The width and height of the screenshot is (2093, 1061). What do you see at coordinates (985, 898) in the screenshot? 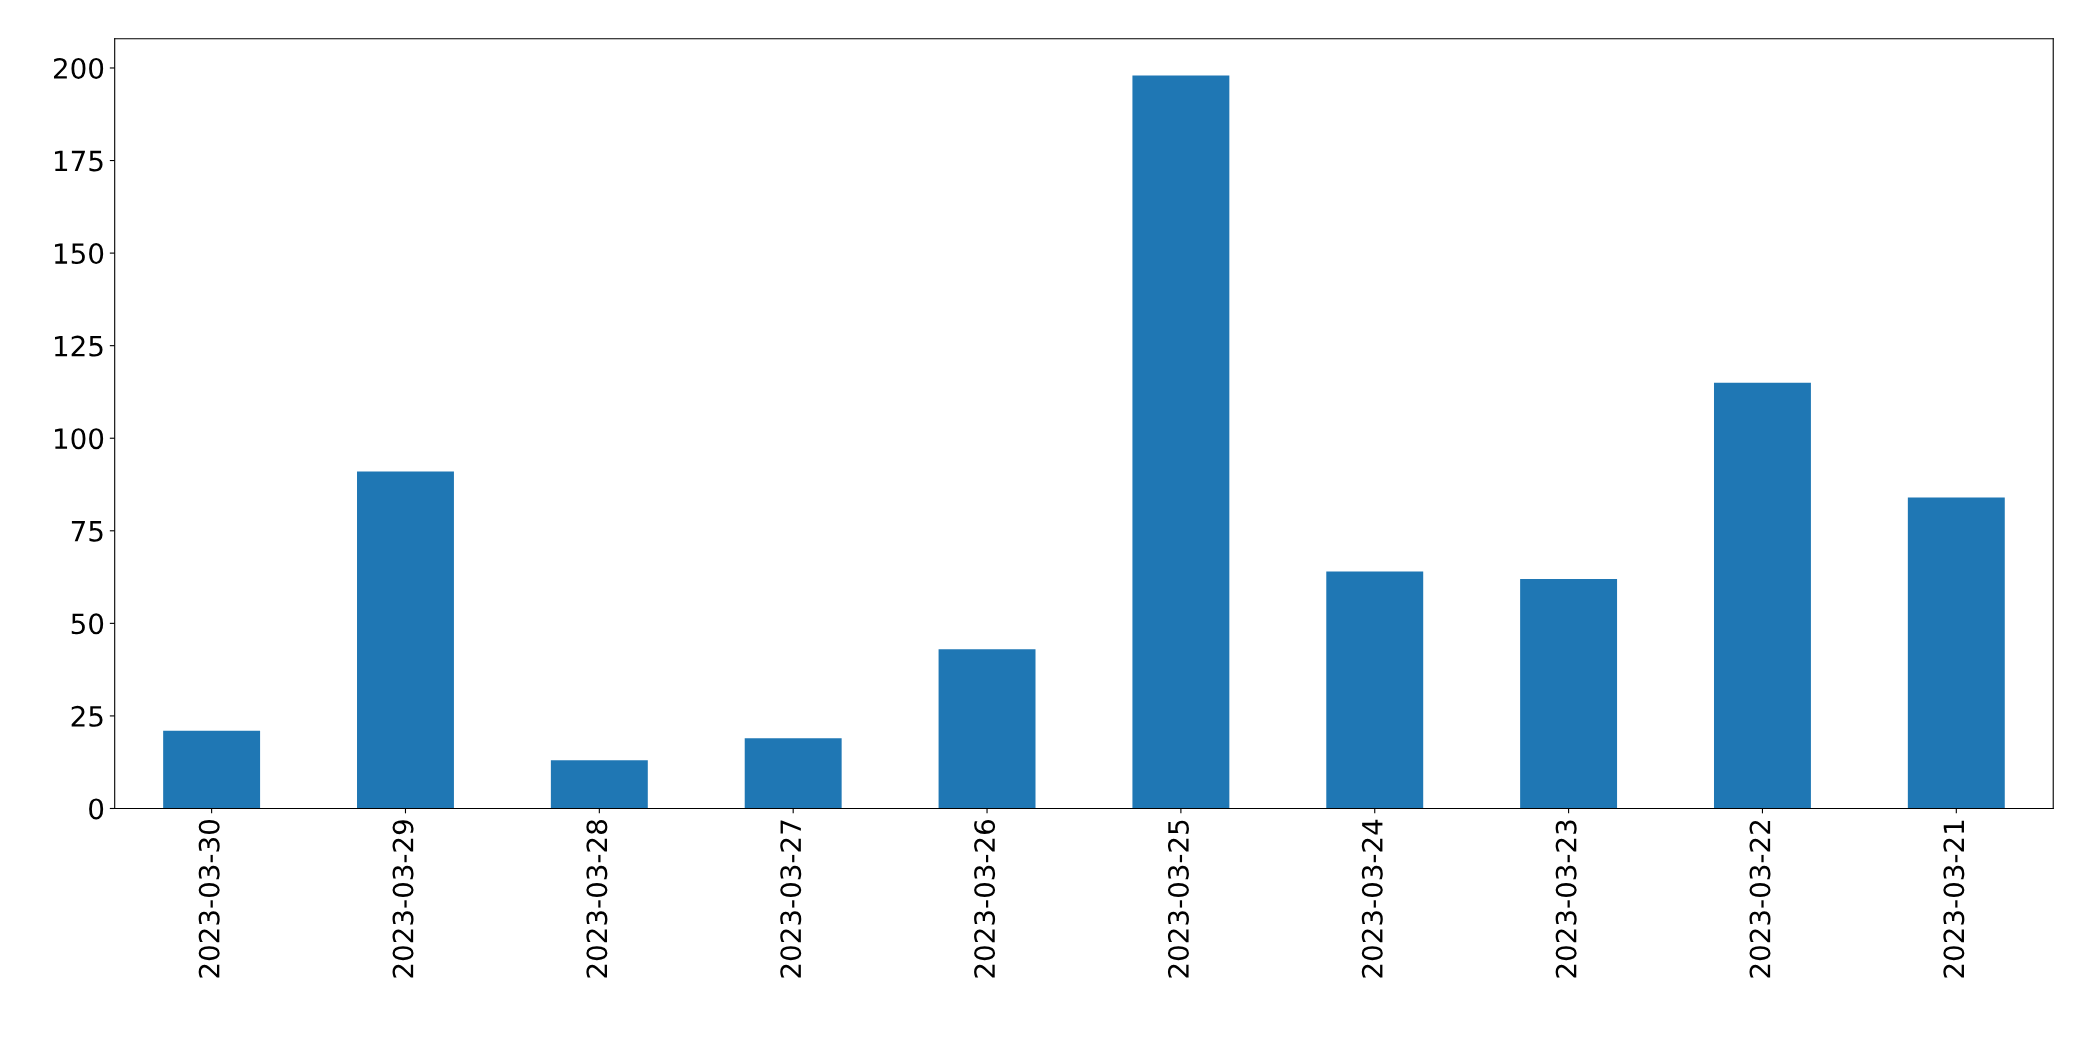
I see `x-tick-label: 2023-03-26` at bounding box center [985, 898].